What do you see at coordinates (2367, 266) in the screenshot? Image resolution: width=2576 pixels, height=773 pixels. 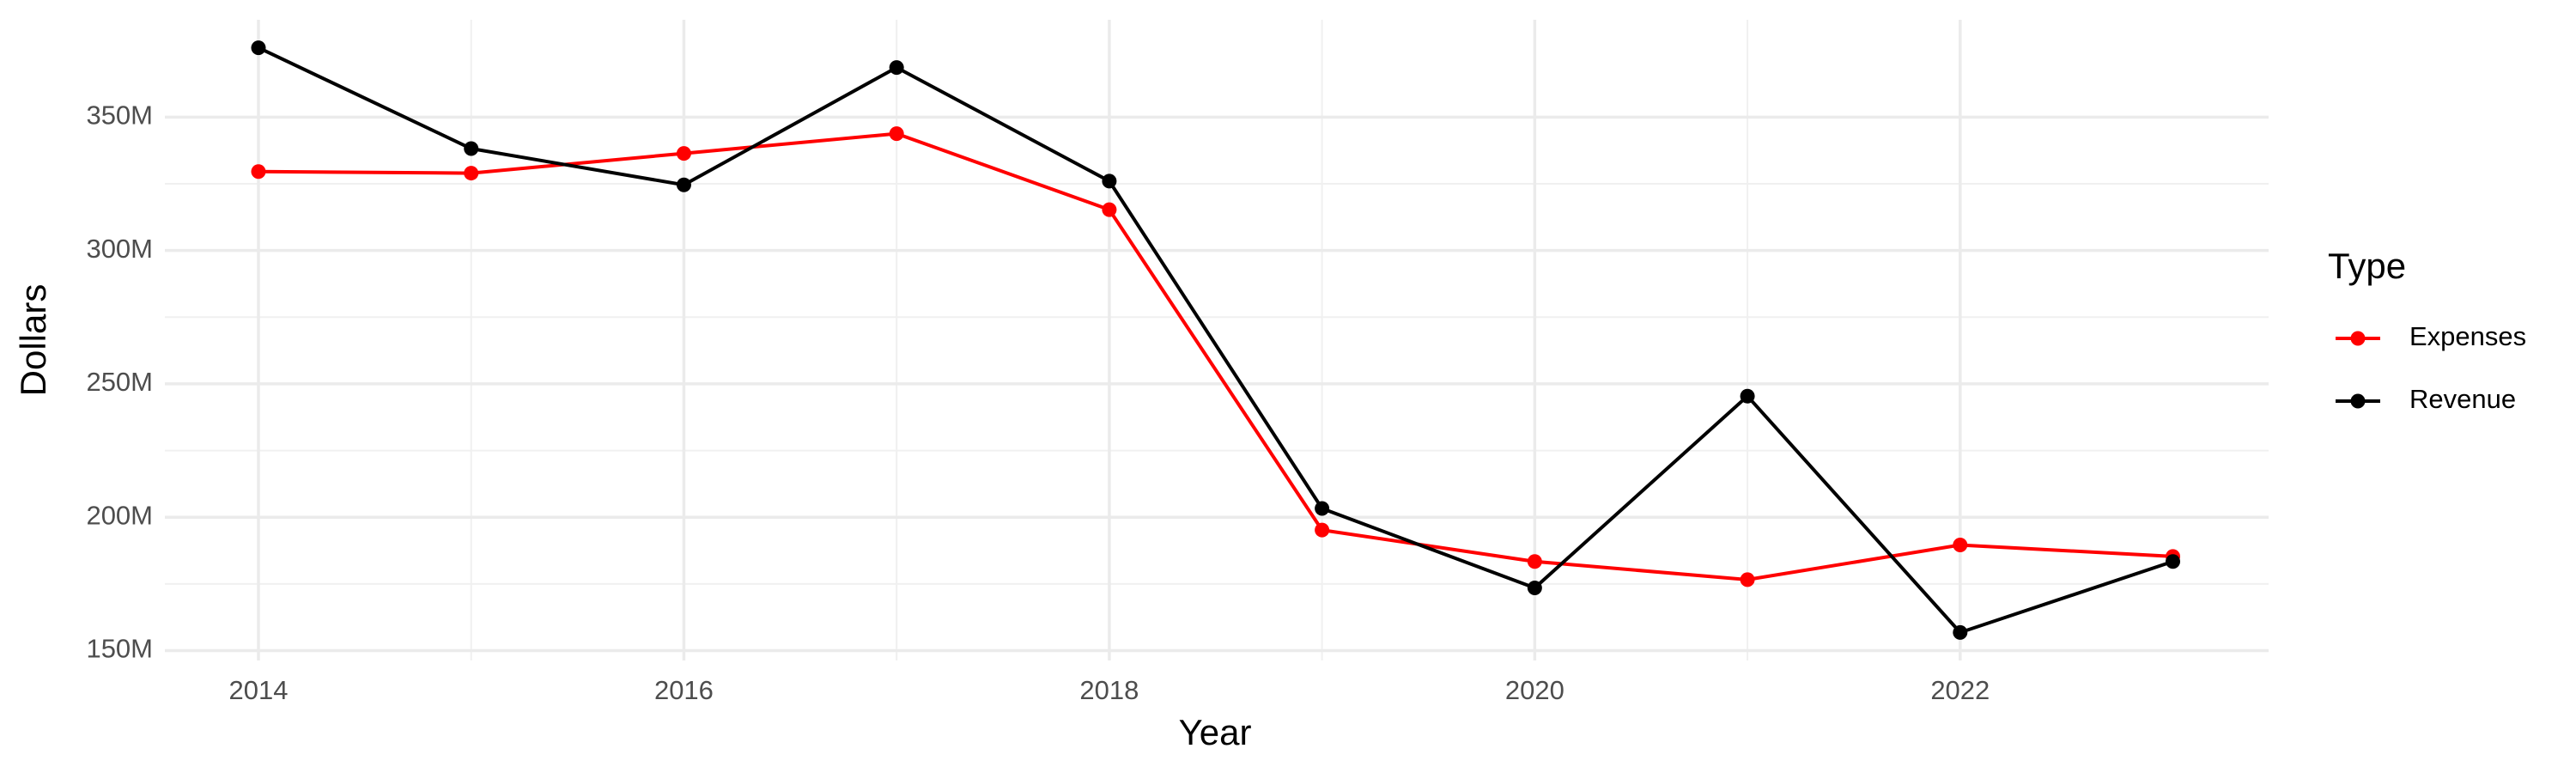 I see `legend-title: Type` at bounding box center [2367, 266].